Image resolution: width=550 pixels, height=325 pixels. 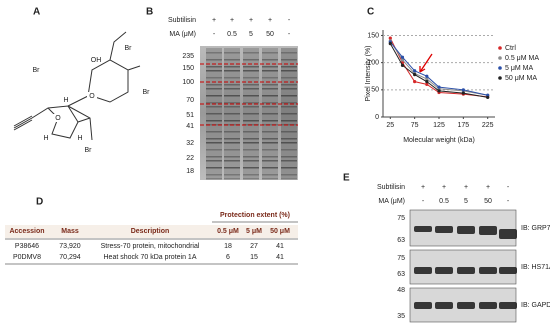 I want to click on atom-label: H, so click(x=79, y=138).